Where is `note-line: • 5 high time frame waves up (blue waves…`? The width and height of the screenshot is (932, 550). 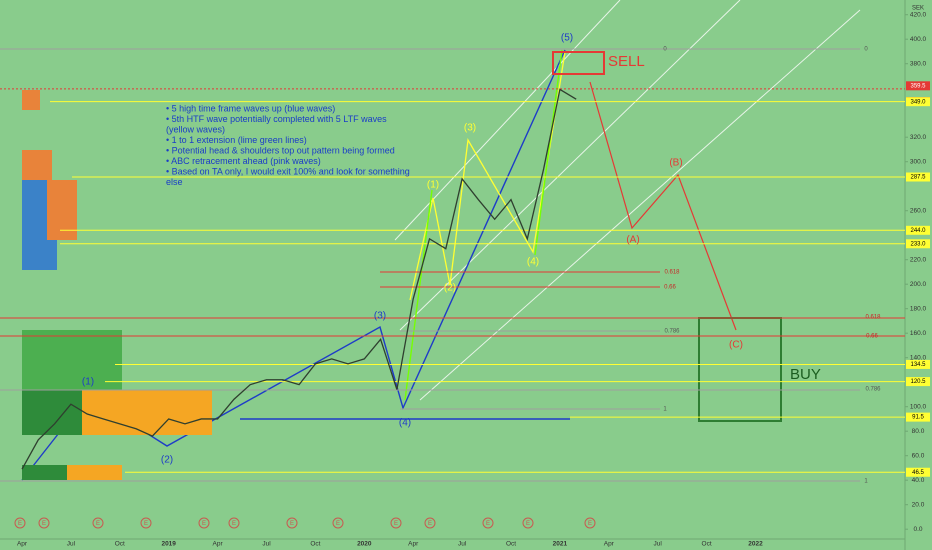 note-line: • 5 high time frame waves up (blue waves… is located at coordinates (250, 108).